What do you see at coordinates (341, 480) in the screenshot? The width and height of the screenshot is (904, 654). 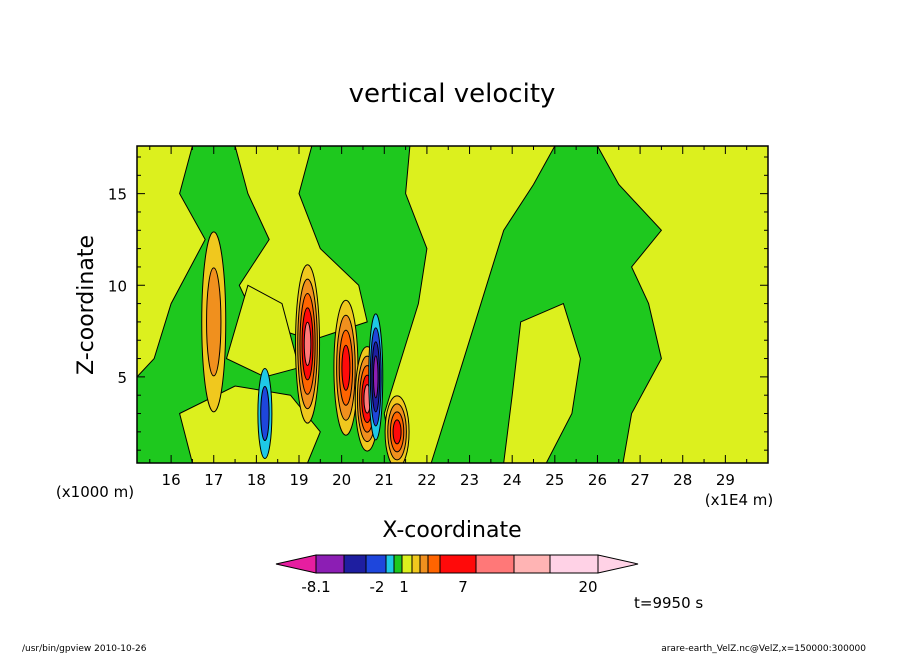 I see `x-tick-label: 20` at bounding box center [341, 480].